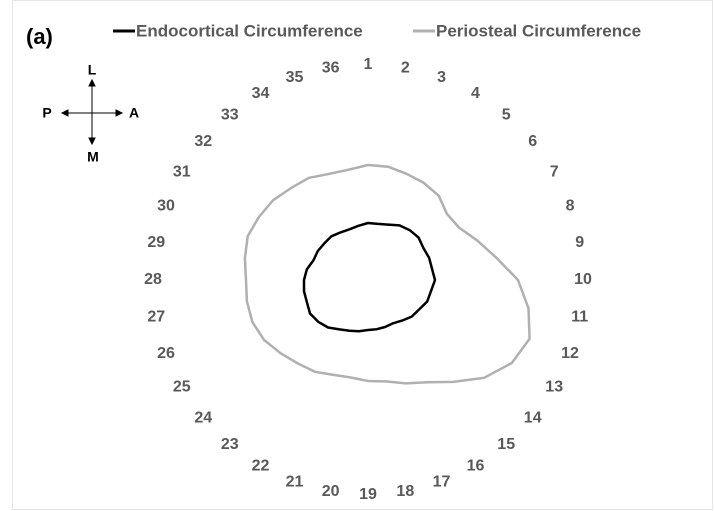  Describe the element at coordinates (368, 494) in the screenshot. I see `category-label: 19` at that location.